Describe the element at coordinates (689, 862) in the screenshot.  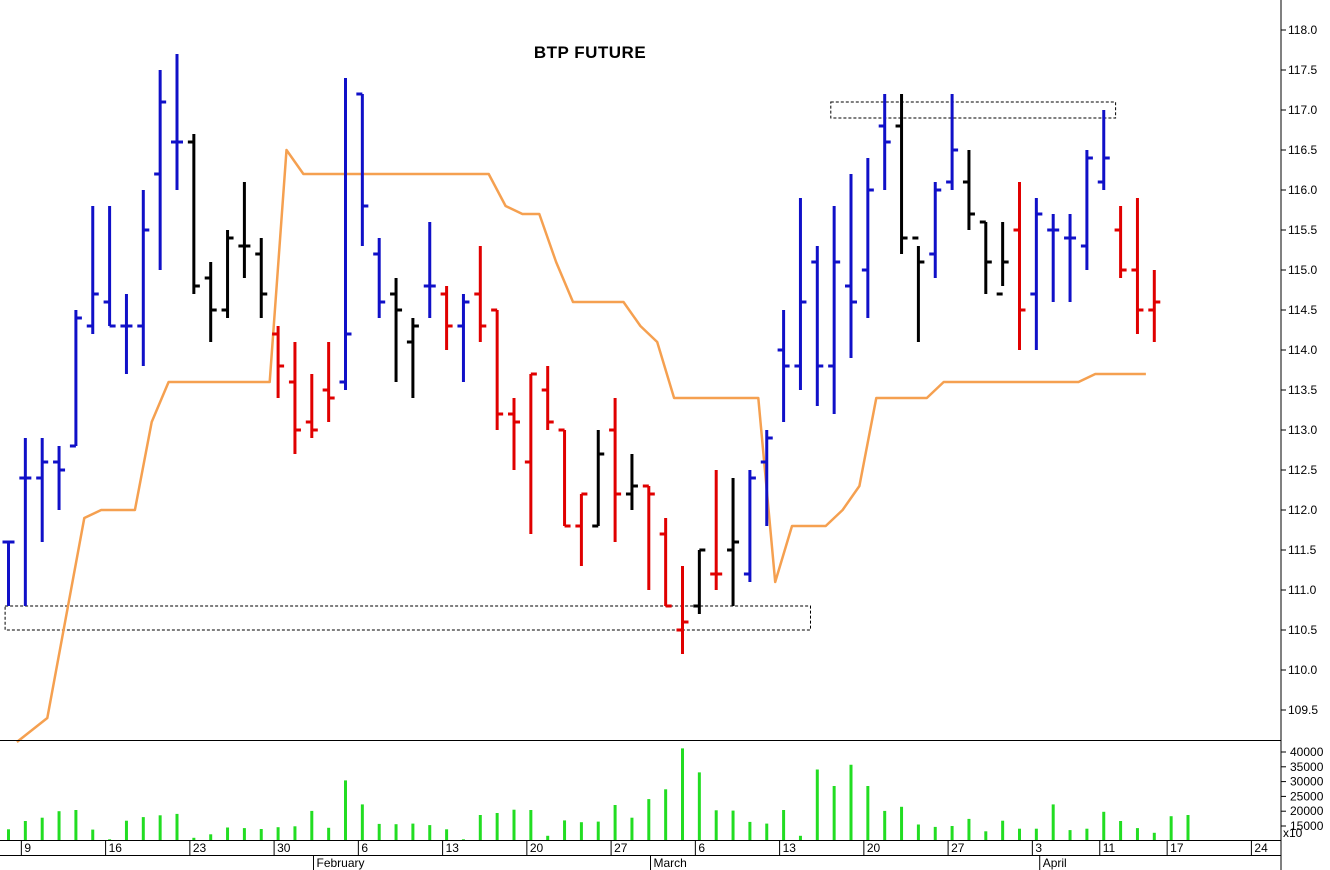
I see `month-axis-labels: February March April` at that location.